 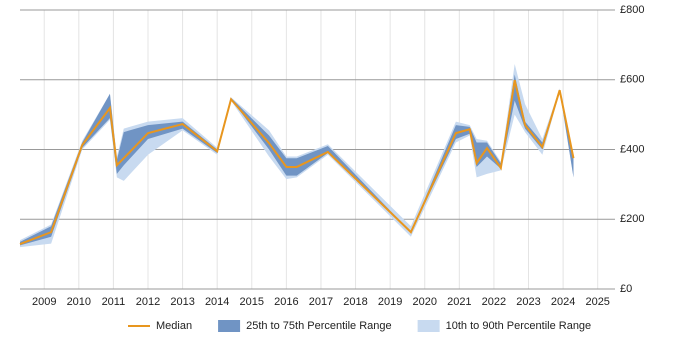 I want to click on legend-label: 25th to 75th Percentile Range, so click(x=319, y=326).